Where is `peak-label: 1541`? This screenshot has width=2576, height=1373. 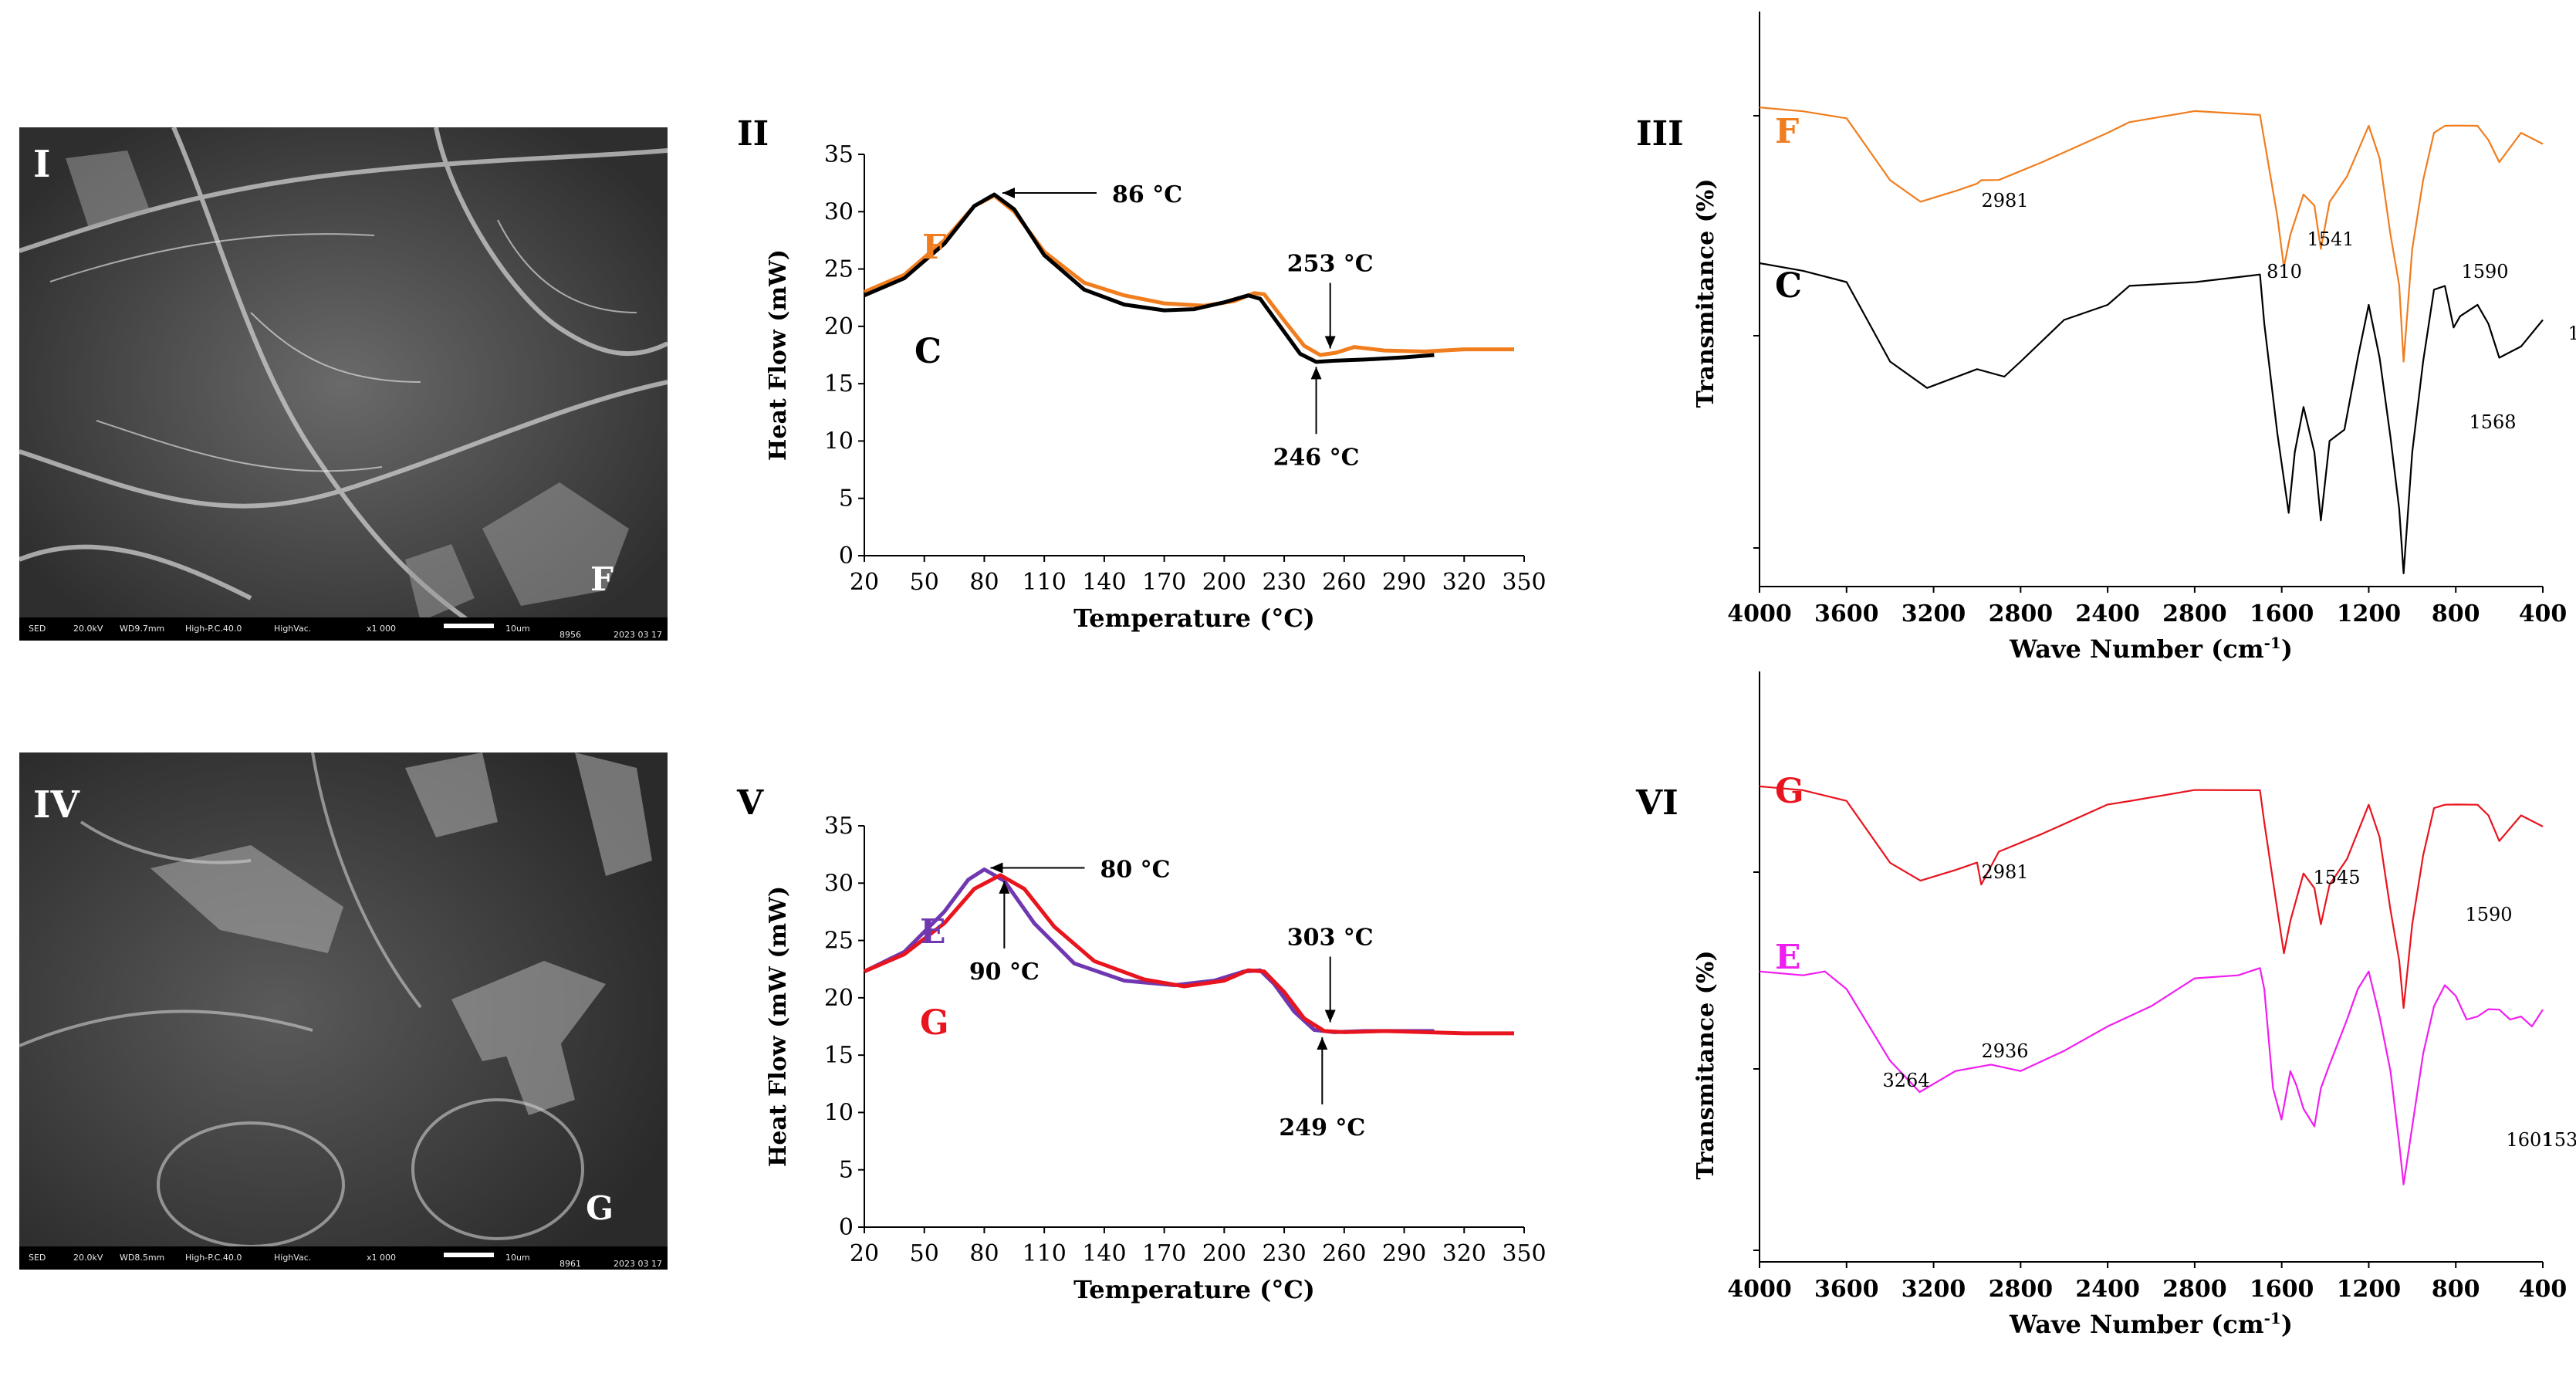
peak-label: 1541 is located at coordinates (2330, 239).